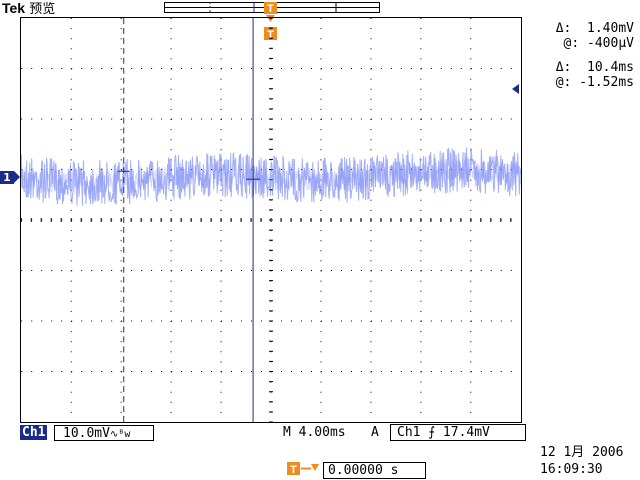 Image resolution: width=640 pixels, height=480 pixels. Describe the element at coordinates (270, 9) in the screenshot. I see `trigger-position-letter: T` at that location.